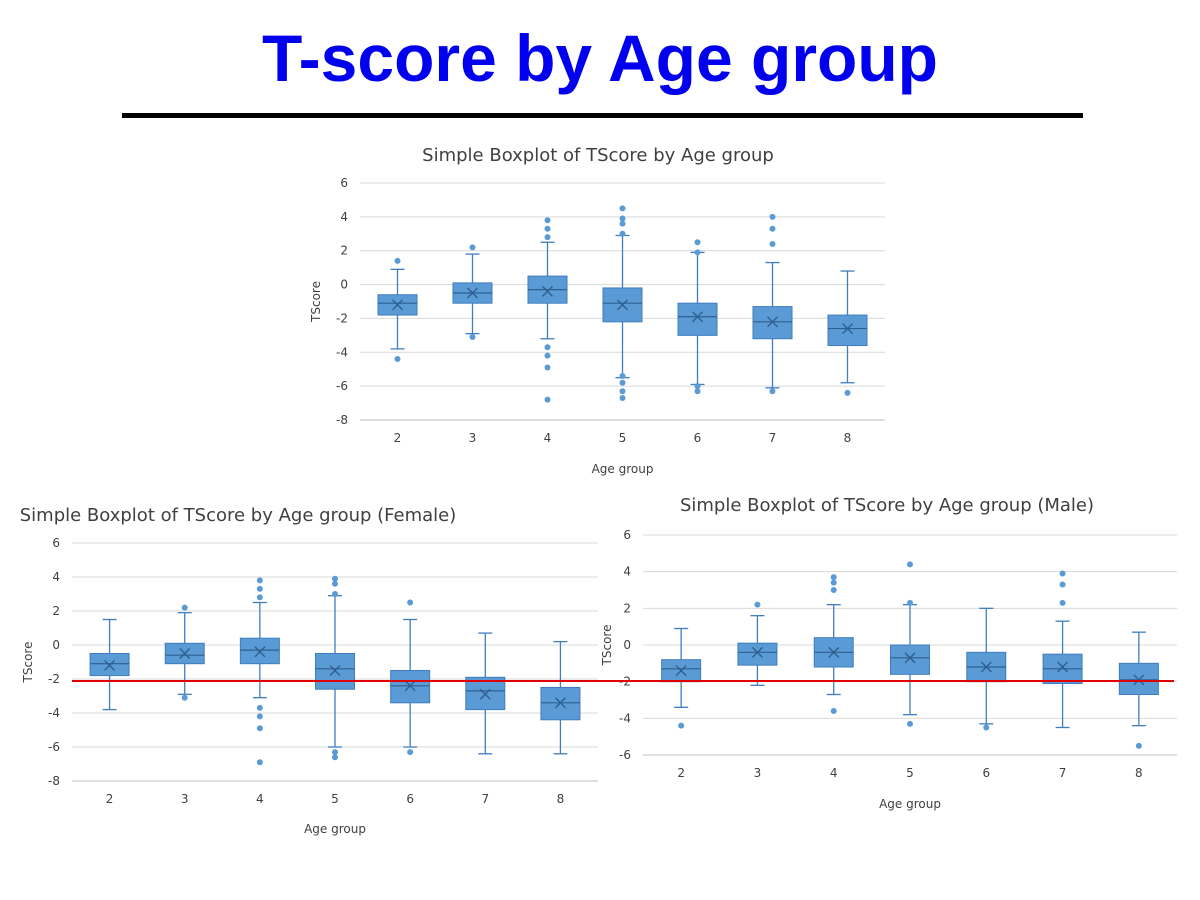 The height and width of the screenshot is (900, 1200). What do you see at coordinates (598, 155) in the screenshot?
I see `chart-title: Simple Boxplot of TScore by Age group` at bounding box center [598, 155].